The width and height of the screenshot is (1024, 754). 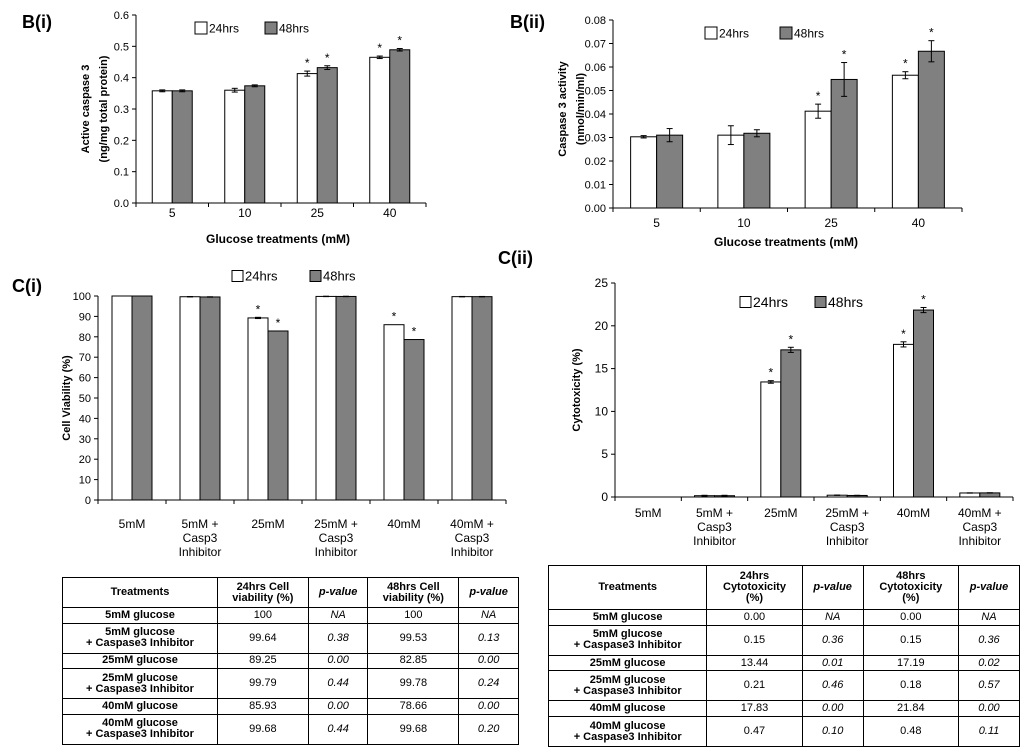 What do you see at coordinates (770, 302) in the screenshot?
I see `cii-legend-label: 24hrs` at bounding box center [770, 302].